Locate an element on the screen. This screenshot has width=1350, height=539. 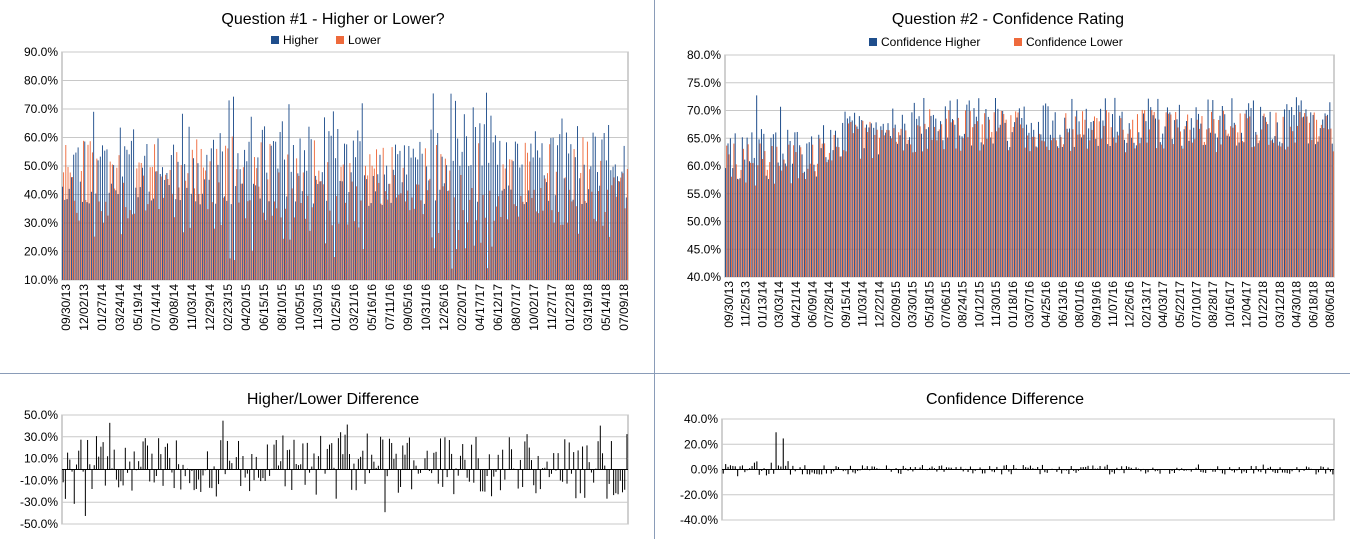
y-tick-label: 80.0% is located at coordinates (41, 81).